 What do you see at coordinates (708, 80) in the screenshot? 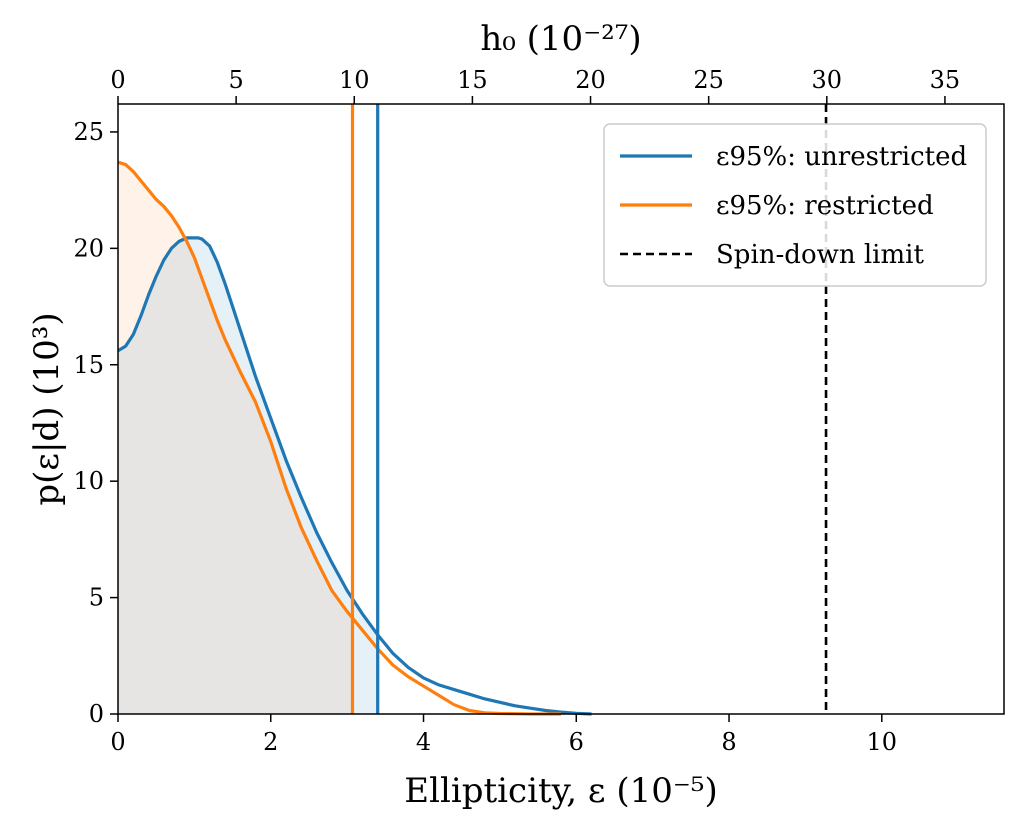
I see `top-tick-label-5: 25` at bounding box center [708, 80].